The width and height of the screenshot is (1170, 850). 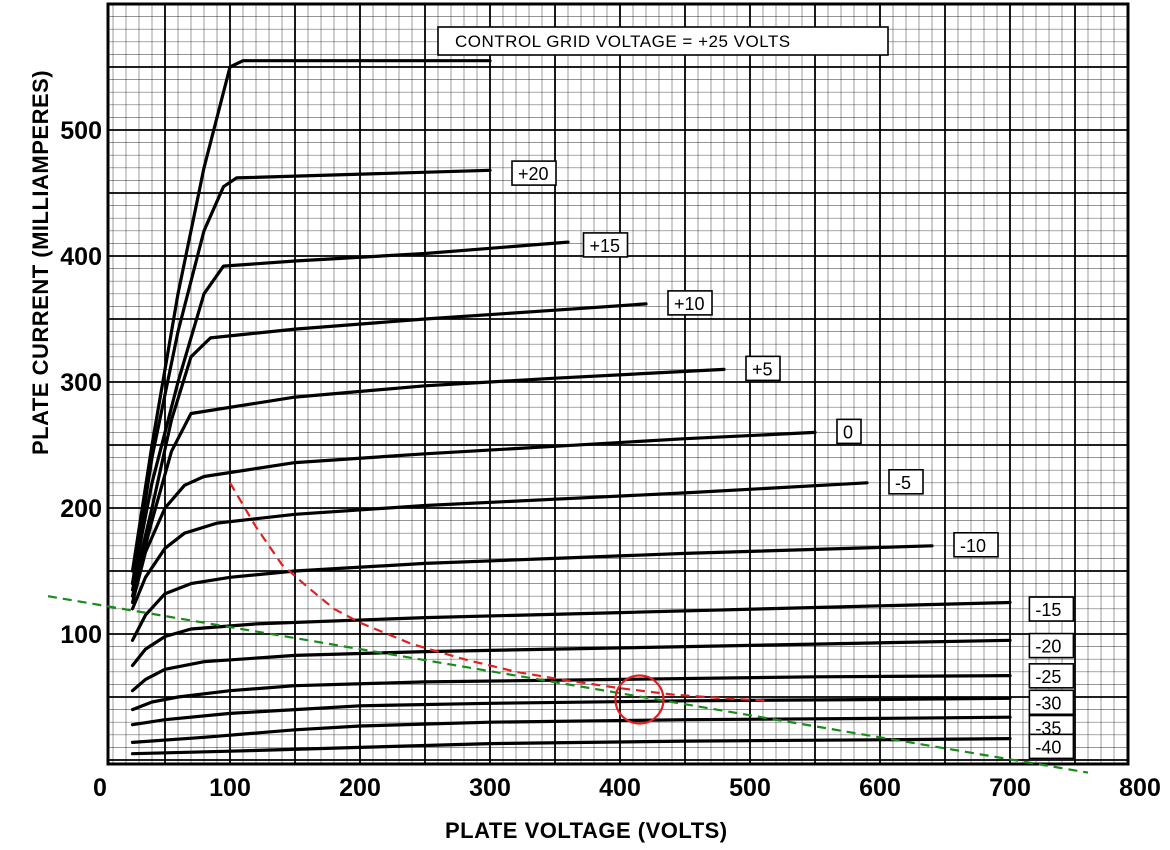 I want to click on x-tick-label: 300, so click(x=490, y=788).